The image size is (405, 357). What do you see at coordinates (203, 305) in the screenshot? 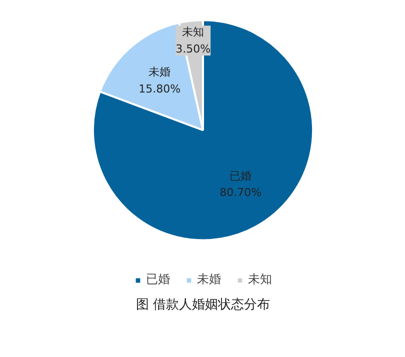
I see `text: 图 借款人婚姻状态分布` at bounding box center [203, 305].